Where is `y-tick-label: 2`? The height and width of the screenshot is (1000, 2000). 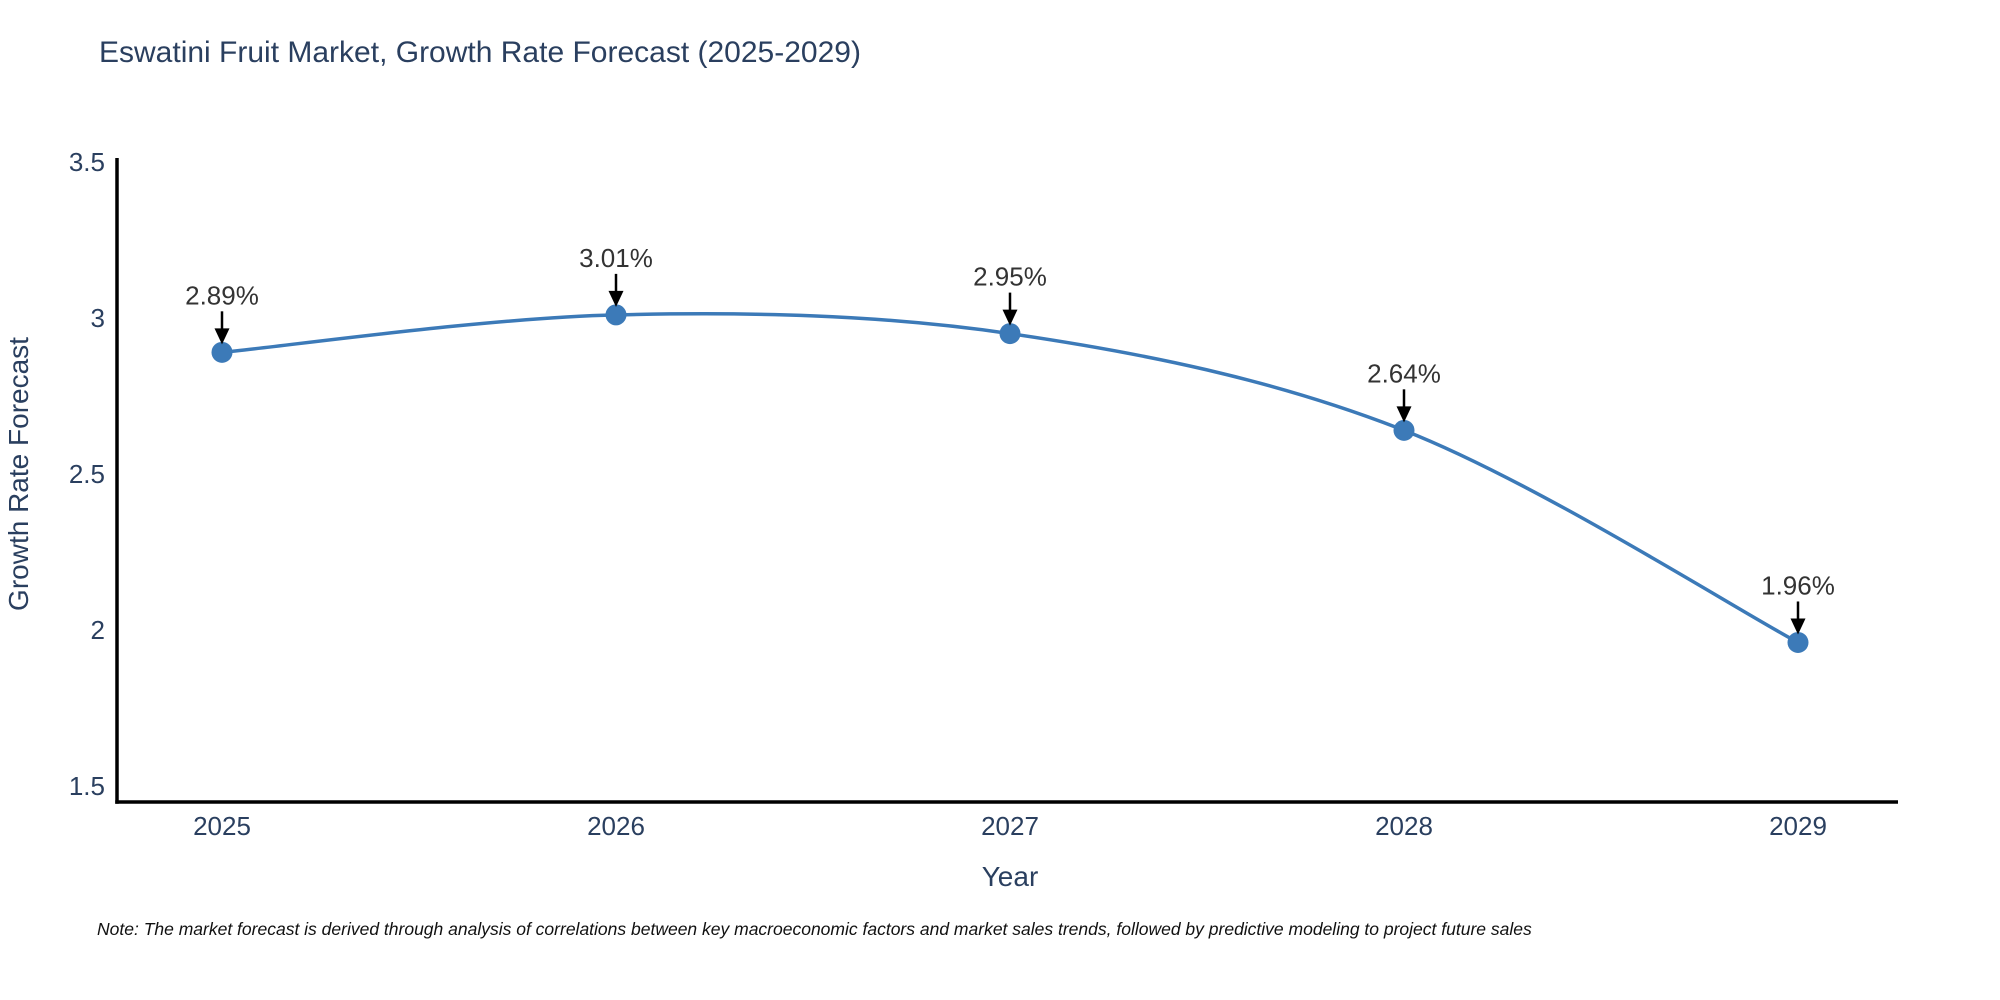
y-tick-label: 2 is located at coordinates (98, 630).